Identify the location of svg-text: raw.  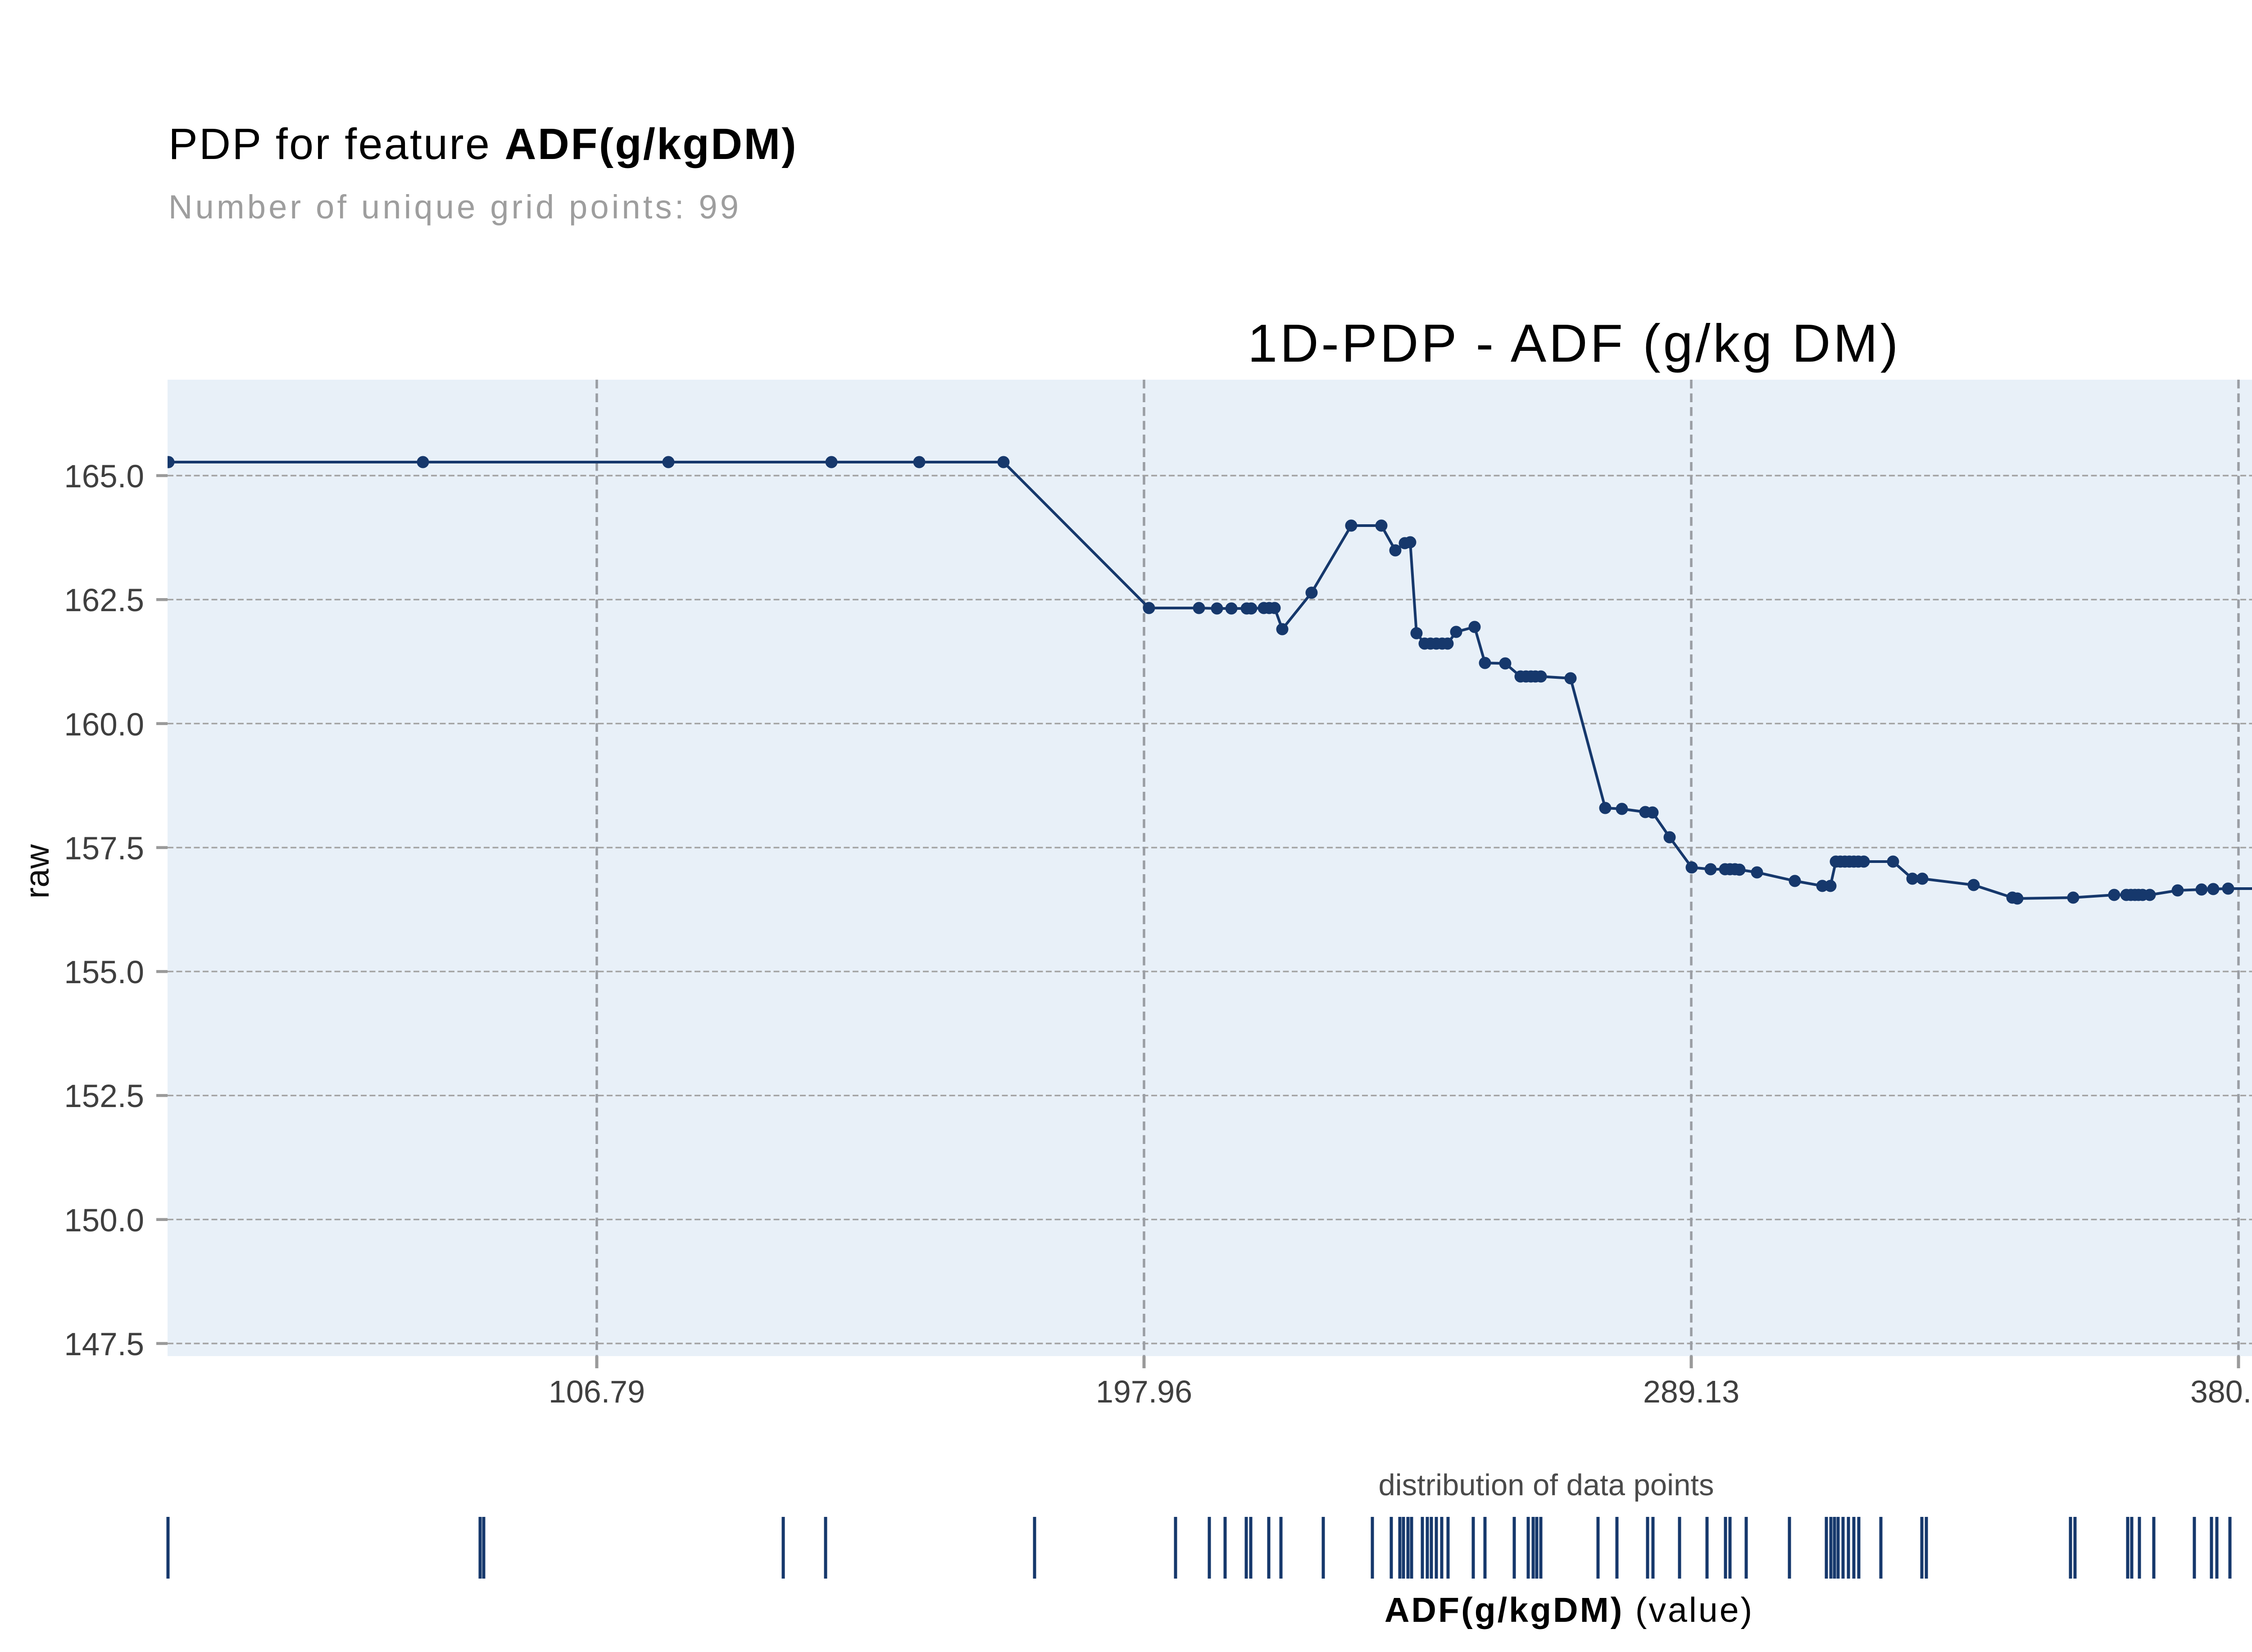
(37, 871).